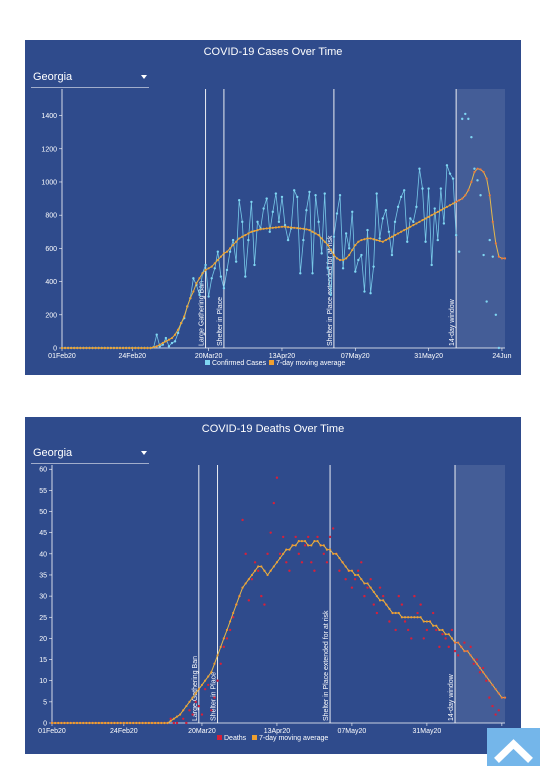 This screenshot has height=769, width=543. What do you see at coordinates (90, 78) in the screenshot?
I see `cases-region-select: Georgia` at bounding box center [90, 78].